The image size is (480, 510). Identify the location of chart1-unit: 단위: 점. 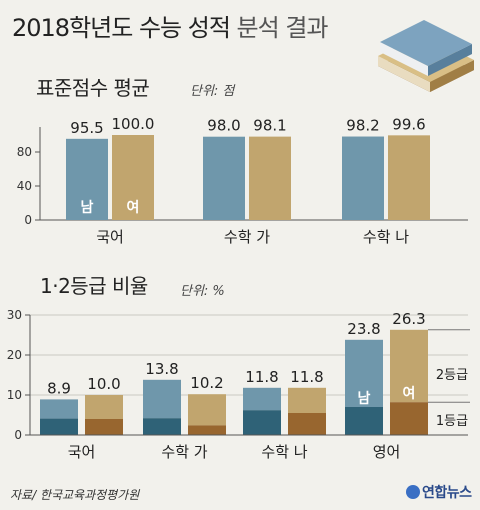
(212, 91).